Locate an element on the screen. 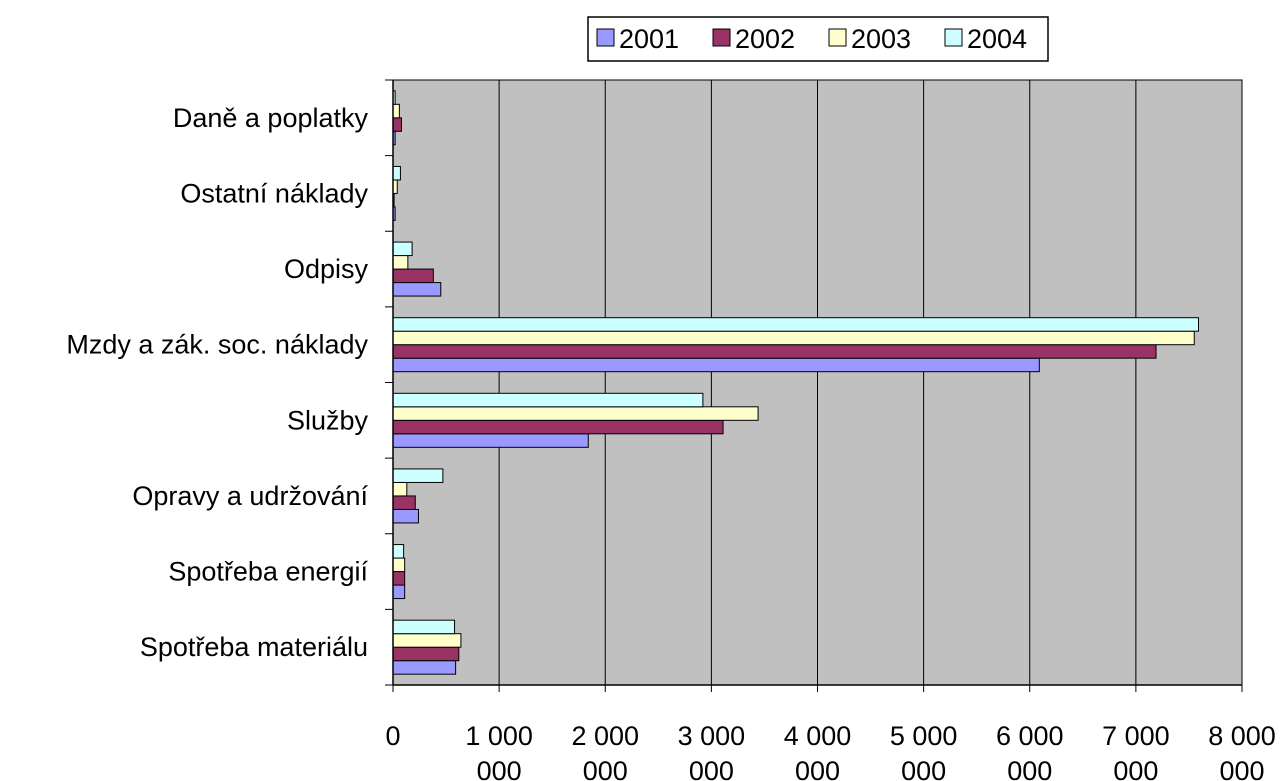 This screenshot has width=1286, height=781. x-tick-label: 8 000 is located at coordinates (1242, 736).